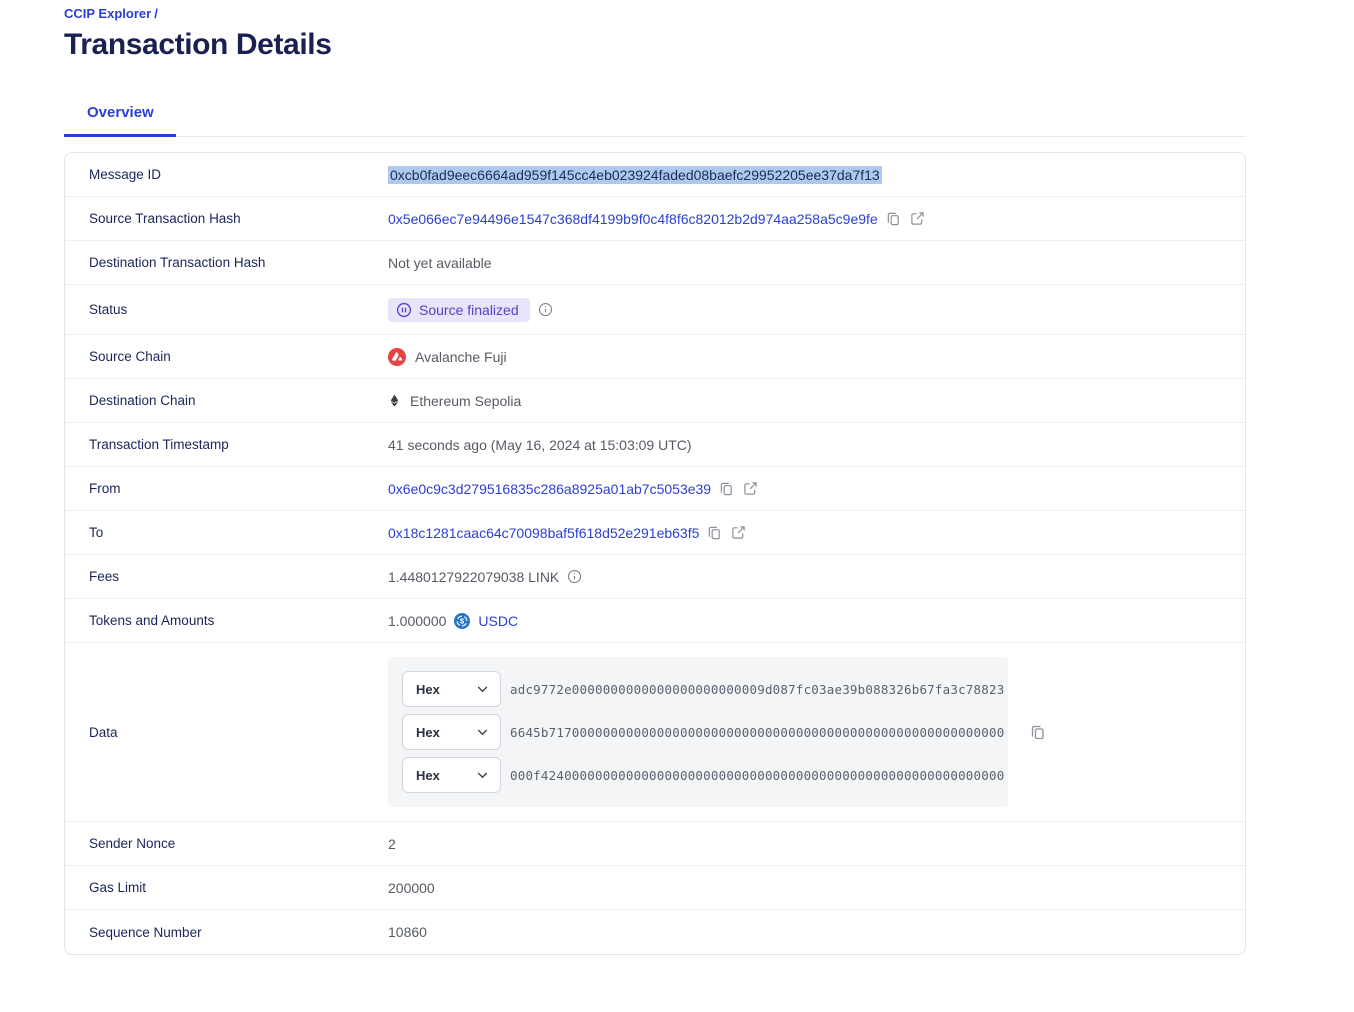 The height and width of the screenshot is (1012, 1354). What do you see at coordinates (104, 576) in the screenshot?
I see `row-label: Fees` at bounding box center [104, 576].